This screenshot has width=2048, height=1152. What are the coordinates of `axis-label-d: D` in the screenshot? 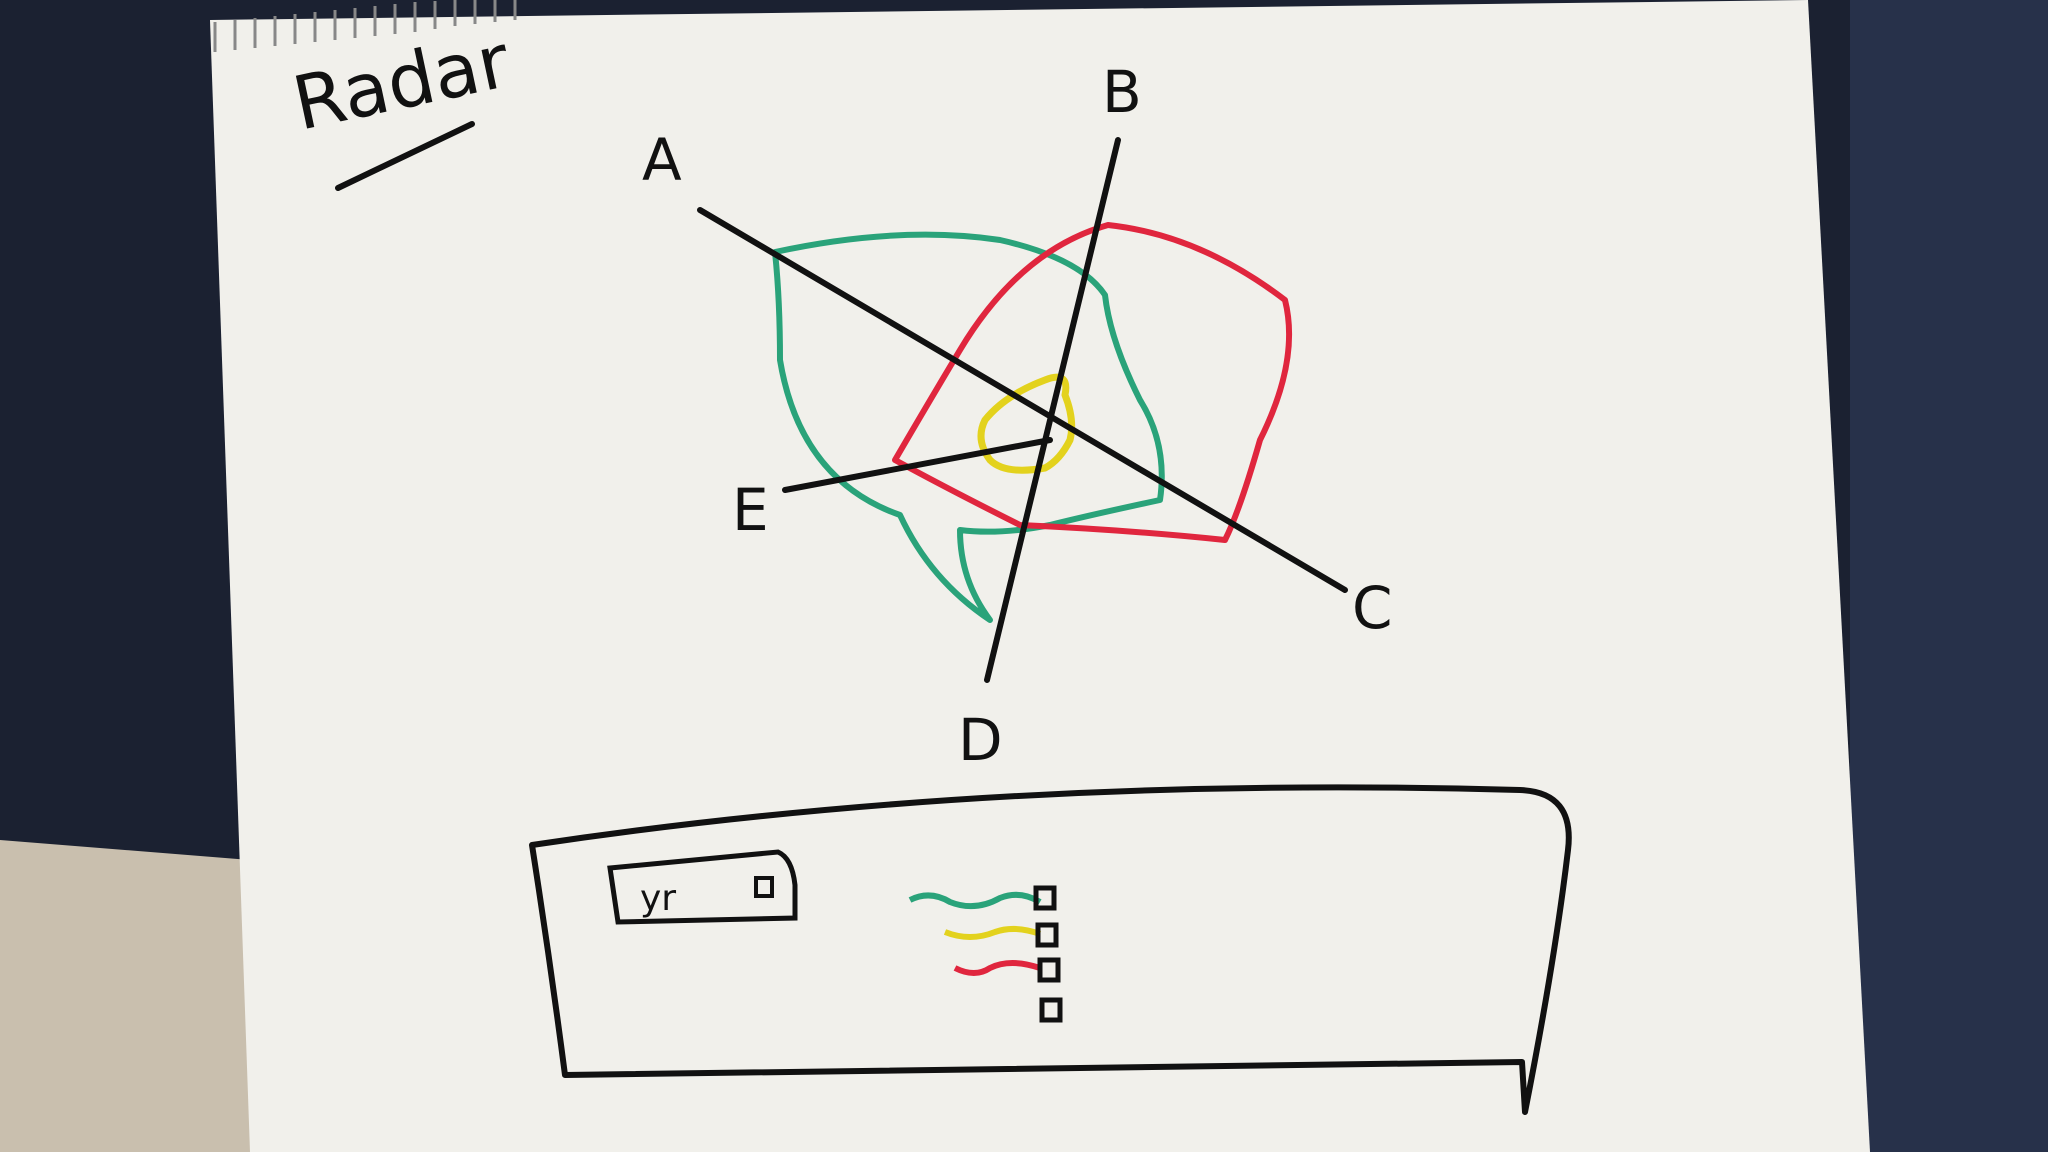 It's located at (980, 740).